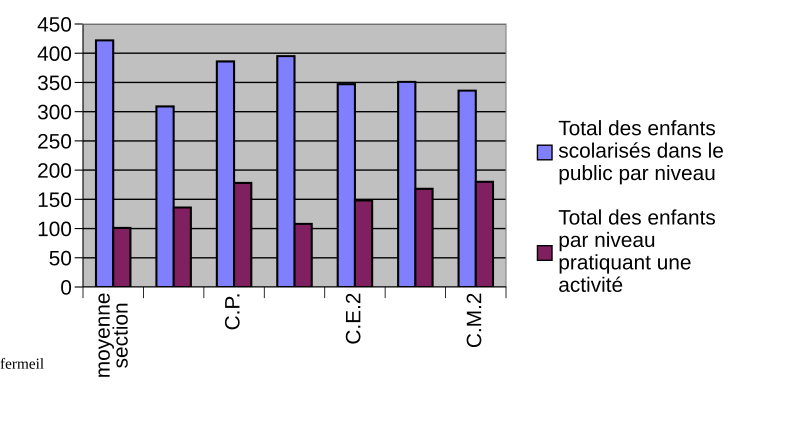  I want to click on y-tick-label: 450, so click(55, 24).